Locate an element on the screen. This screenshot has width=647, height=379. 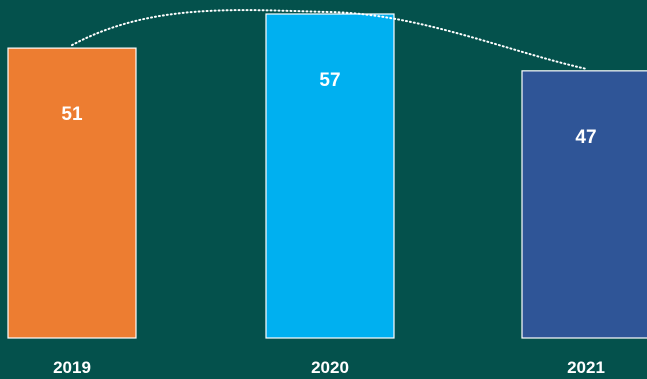
category-label-2020: 2020 is located at coordinates (330, 367).